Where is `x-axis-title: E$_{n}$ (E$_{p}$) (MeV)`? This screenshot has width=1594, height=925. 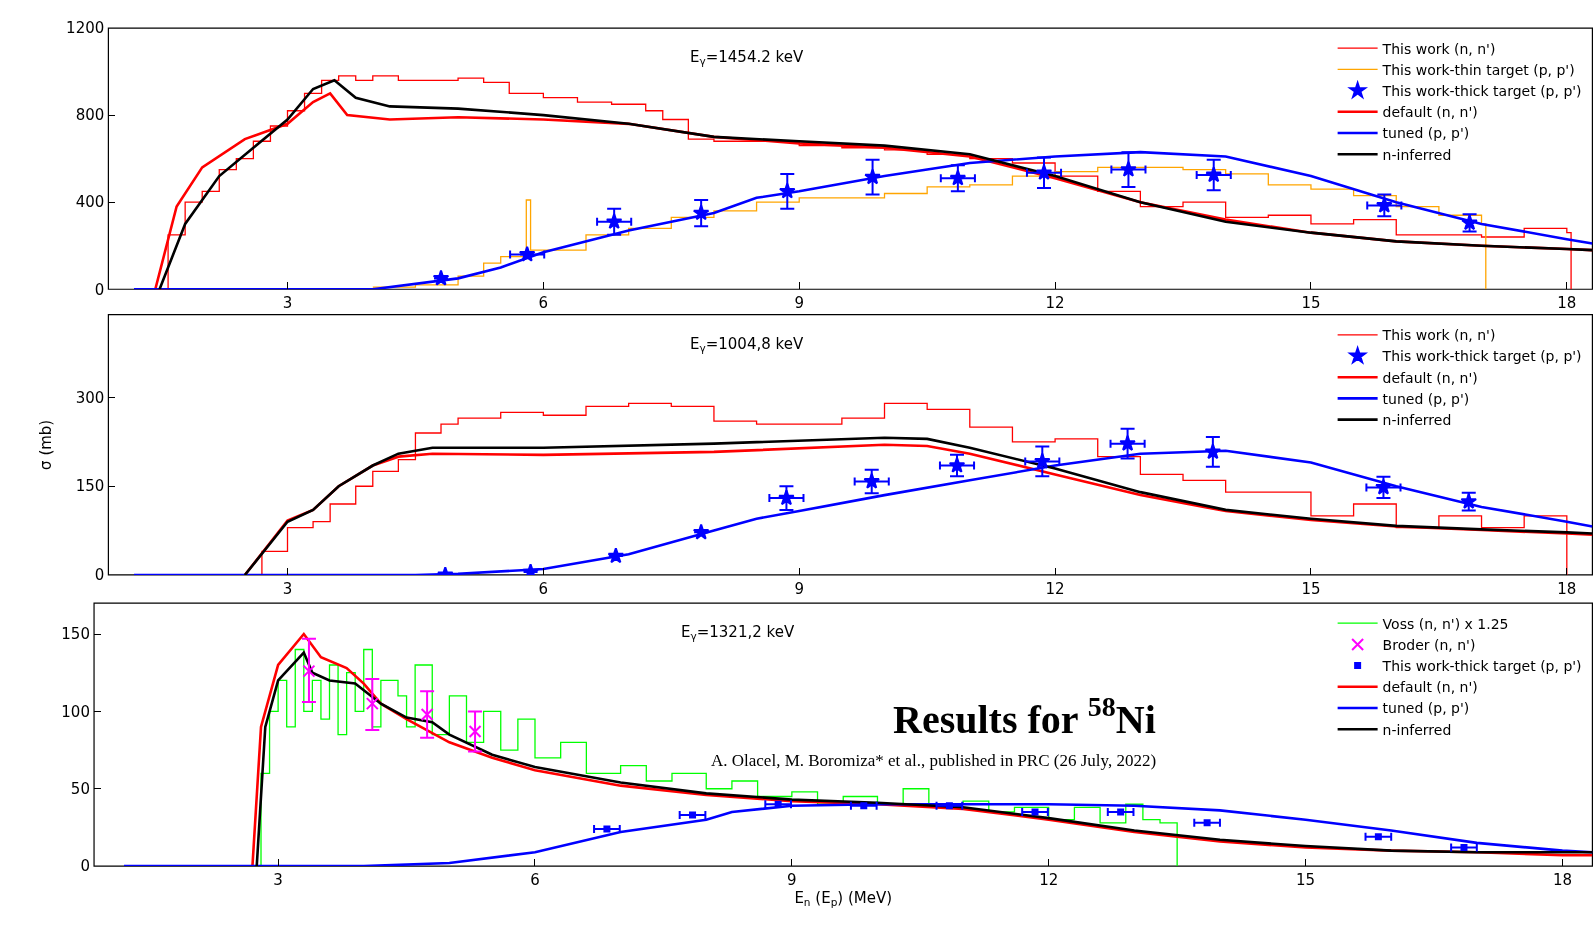
x-axis-title: E$_{n}$ (E$_{p}$) (MeV) is located at coordinates (843, 899).